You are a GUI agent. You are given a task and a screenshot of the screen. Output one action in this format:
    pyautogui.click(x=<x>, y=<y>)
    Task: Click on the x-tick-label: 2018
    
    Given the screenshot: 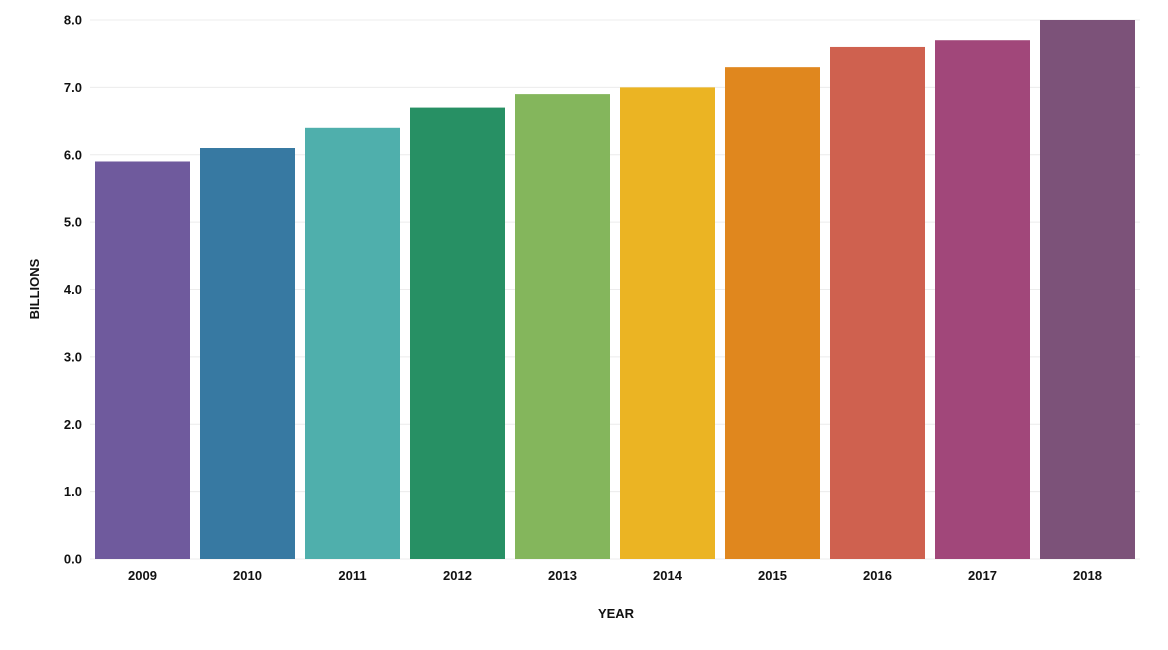 What is the action you would take?
    pyautogui.click(x=1087, y=575)
    